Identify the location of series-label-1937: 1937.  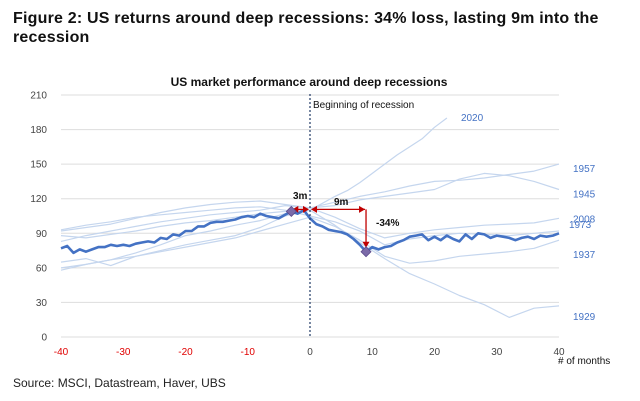
(584, 255).